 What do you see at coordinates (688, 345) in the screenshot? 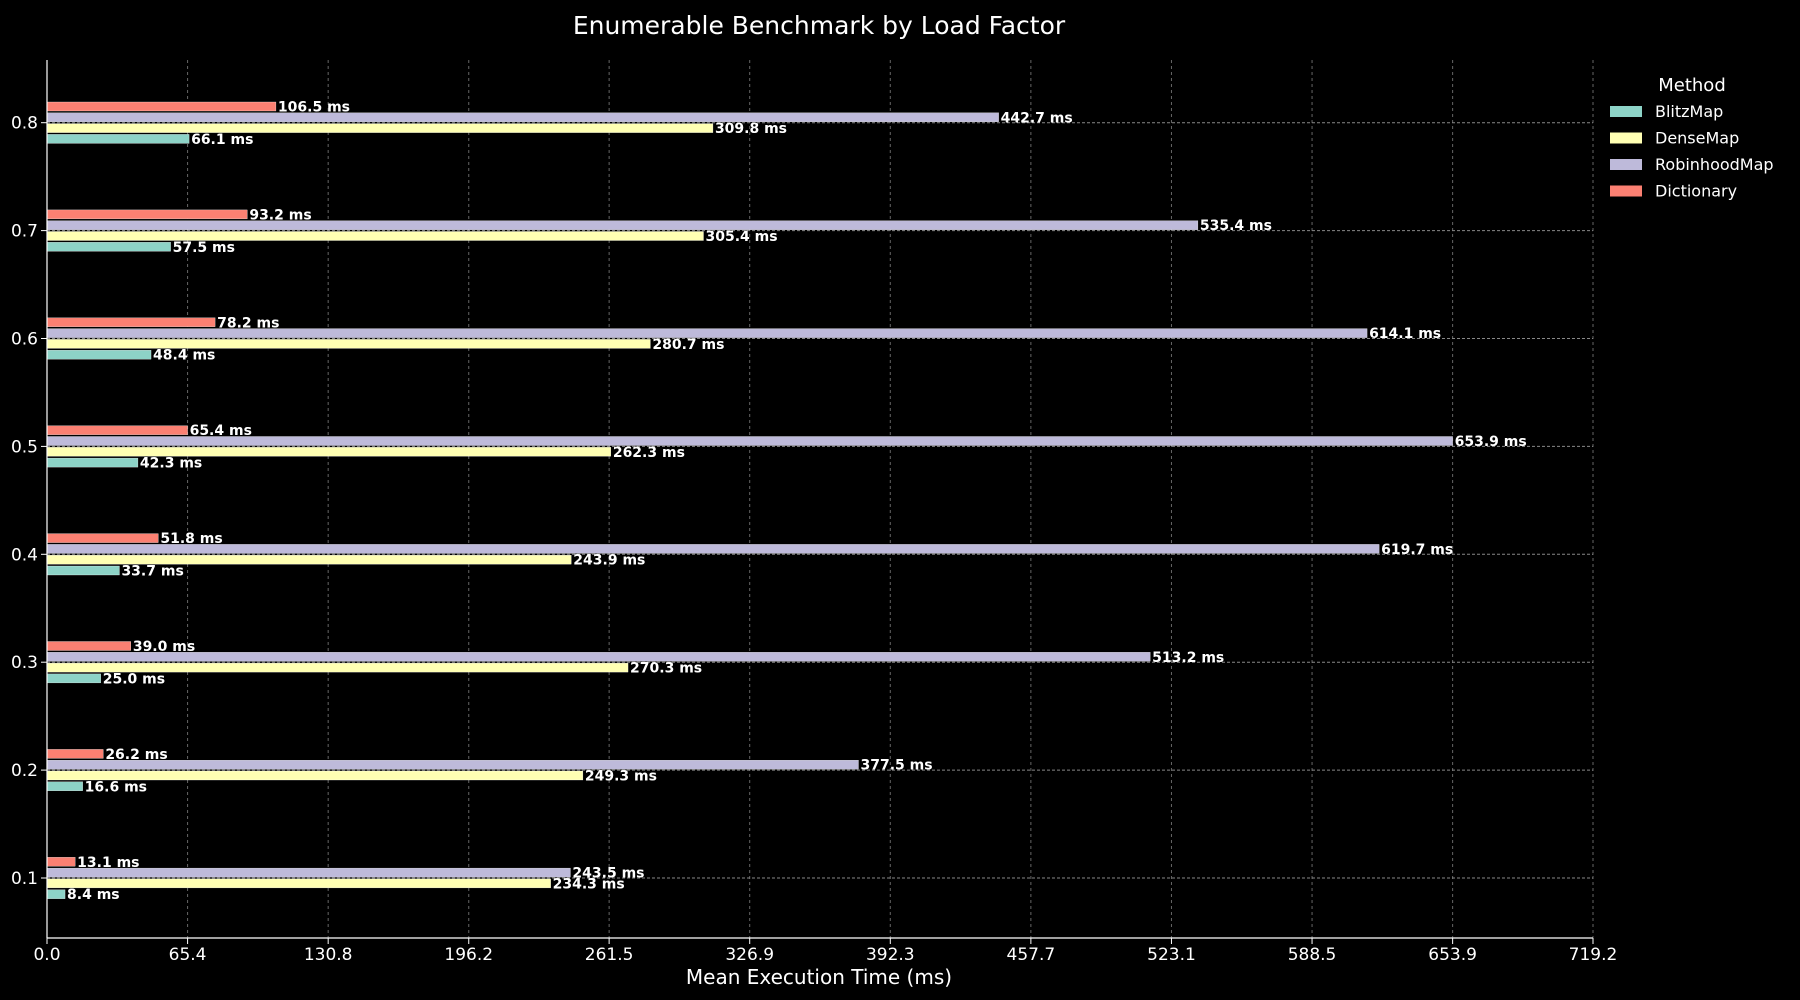
I see `data-label-densemap-0.6: 280.7 ms` at bounding box center [688, 345].